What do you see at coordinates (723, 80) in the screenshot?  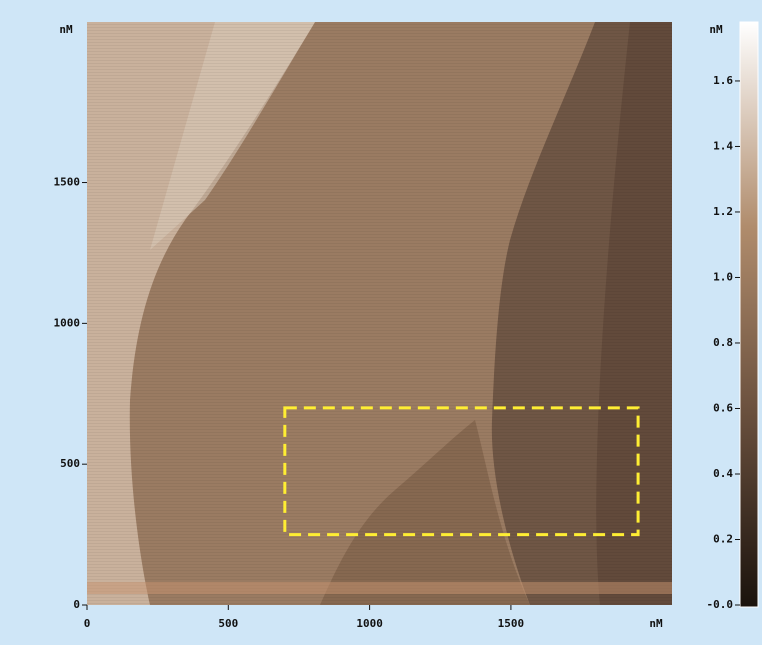 I see `colorbar-tick-label: 1.6` at bounding box center [723, 80].